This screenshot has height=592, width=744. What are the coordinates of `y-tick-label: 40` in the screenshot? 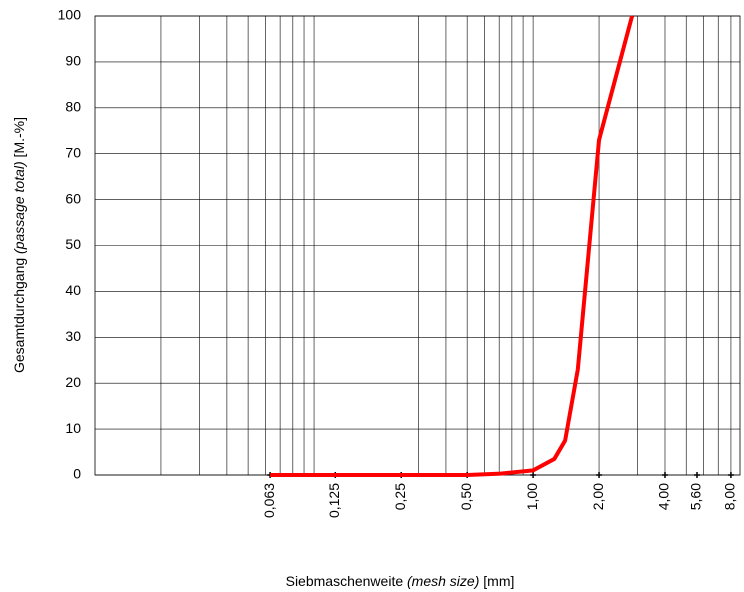 It's located at (73, 290).